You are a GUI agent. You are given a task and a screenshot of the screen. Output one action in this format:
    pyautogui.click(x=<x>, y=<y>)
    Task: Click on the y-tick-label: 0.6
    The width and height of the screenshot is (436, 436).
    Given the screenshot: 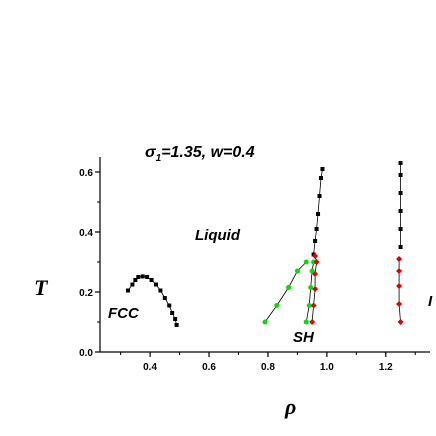 What is the action you would take?
    pyautogui.click(x=86, y=173)
    